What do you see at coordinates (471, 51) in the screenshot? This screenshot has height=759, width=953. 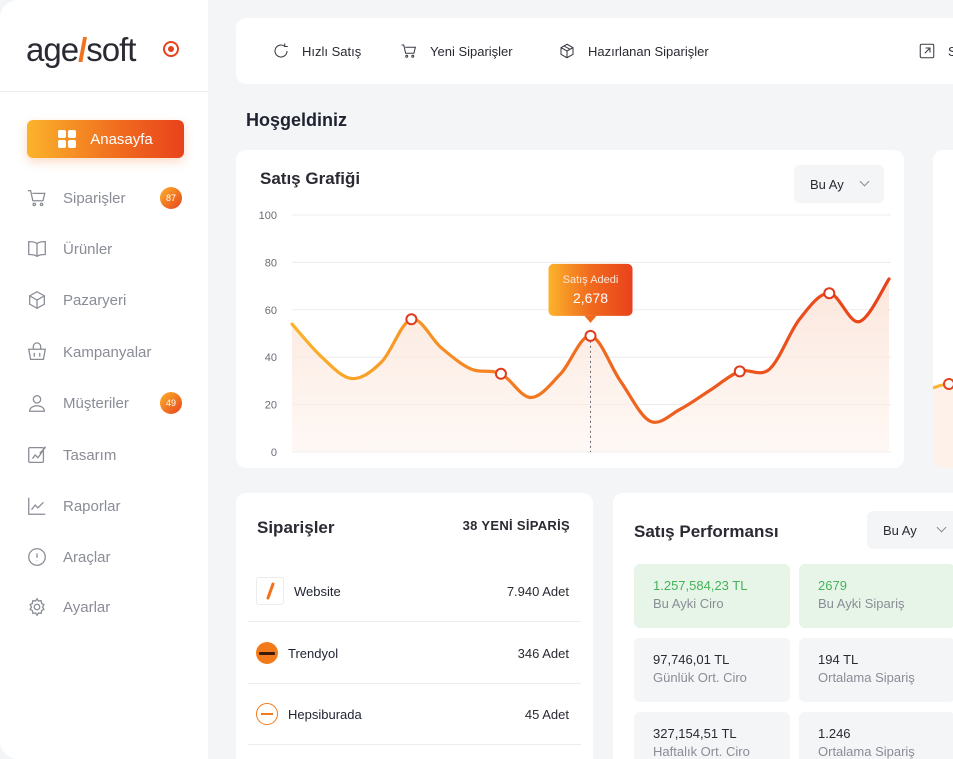 I see `top-item-label: Yeni Siparişler` at bounding box center [471, 51].